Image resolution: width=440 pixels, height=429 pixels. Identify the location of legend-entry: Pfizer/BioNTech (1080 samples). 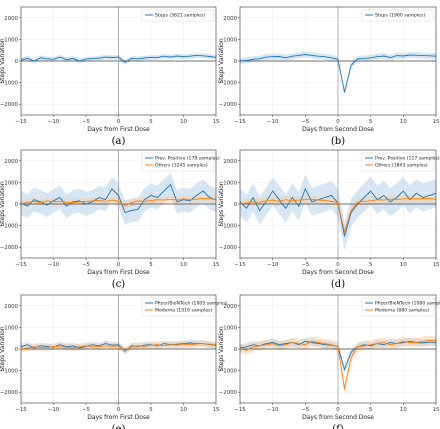
(407, 304).